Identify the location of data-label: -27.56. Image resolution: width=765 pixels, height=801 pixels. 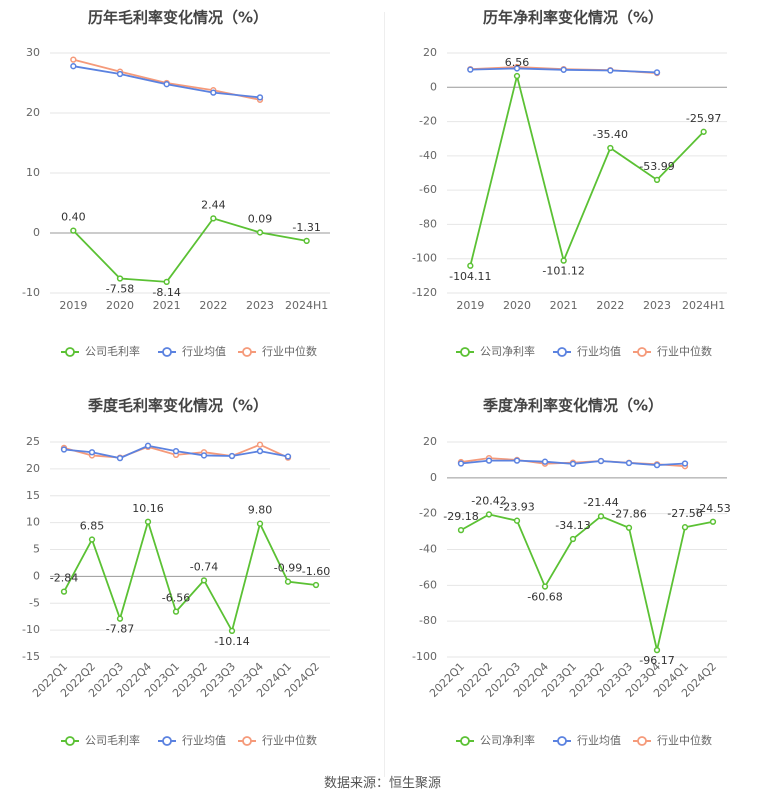
(684, 513).